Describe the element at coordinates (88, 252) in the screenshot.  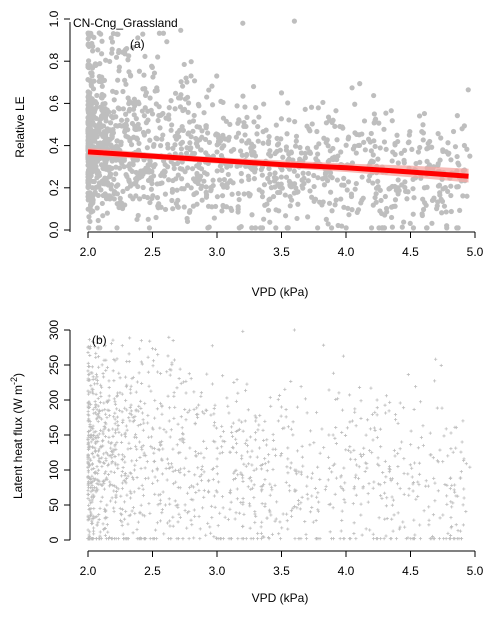
I see `panel-a-x-tick-label: 2.0` at that location.